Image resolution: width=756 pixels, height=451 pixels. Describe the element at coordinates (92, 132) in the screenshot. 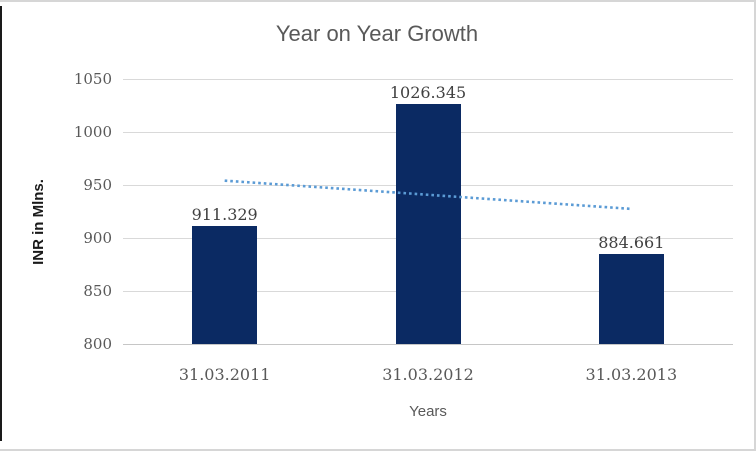

I see `y-tick-label: 1000` at that location.